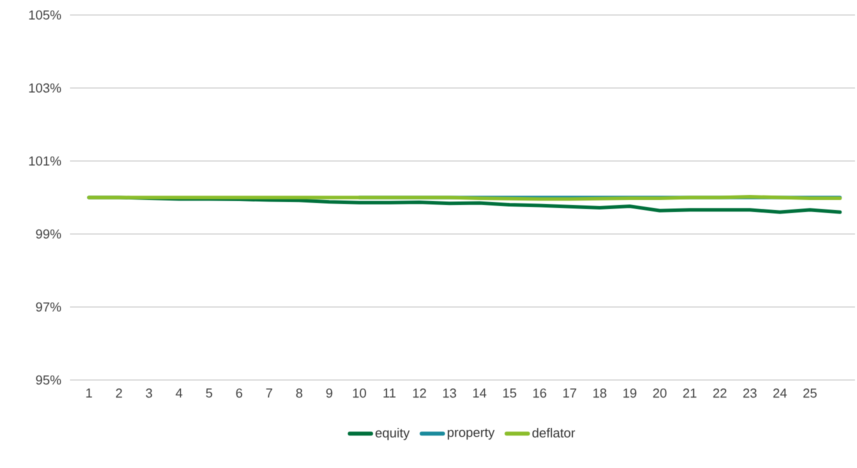 This screenshot has height=468, width=857. Describe the element at coordinates (750, 393) in the screenshot. I see `x-tick-label: 23` at that location.